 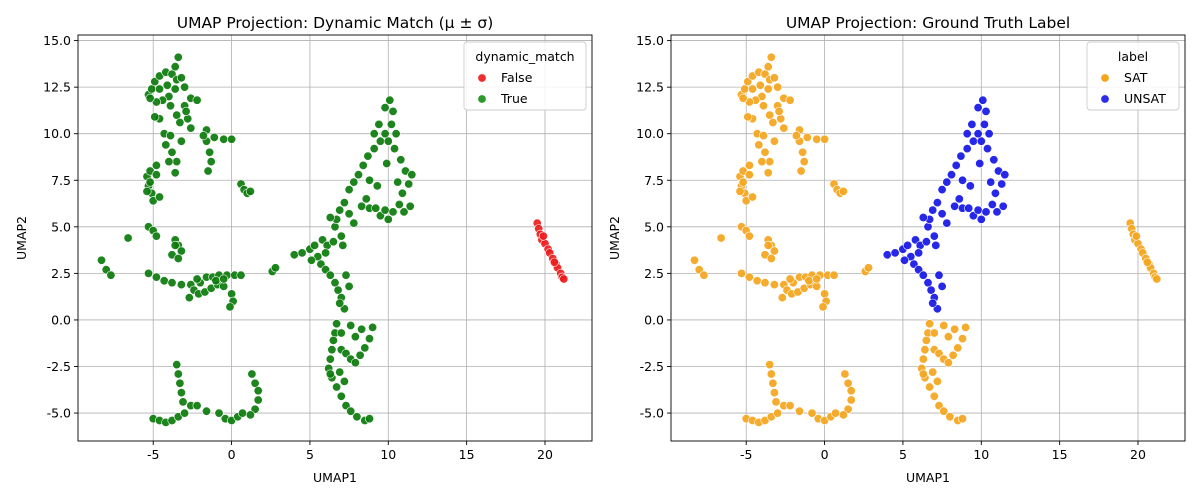 What do you see at coordinates (524, 56) in the screenshot?
I see `legend-title: dynamic_match` at bounding box center [524, 56].